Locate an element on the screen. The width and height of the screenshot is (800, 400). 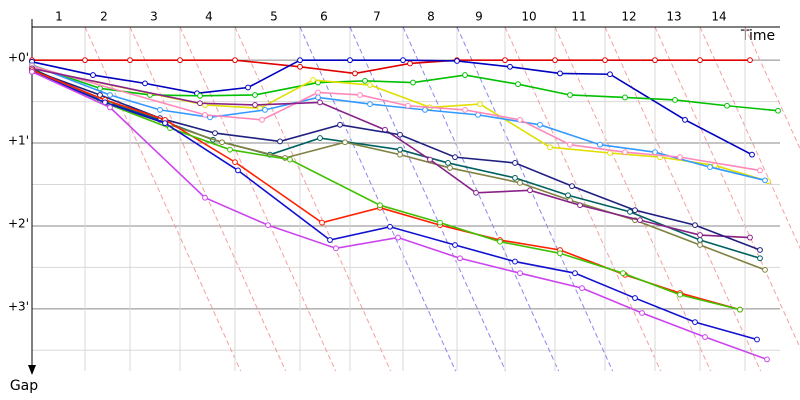
x-tick-label: 5 is located at coordinates (274, 17).